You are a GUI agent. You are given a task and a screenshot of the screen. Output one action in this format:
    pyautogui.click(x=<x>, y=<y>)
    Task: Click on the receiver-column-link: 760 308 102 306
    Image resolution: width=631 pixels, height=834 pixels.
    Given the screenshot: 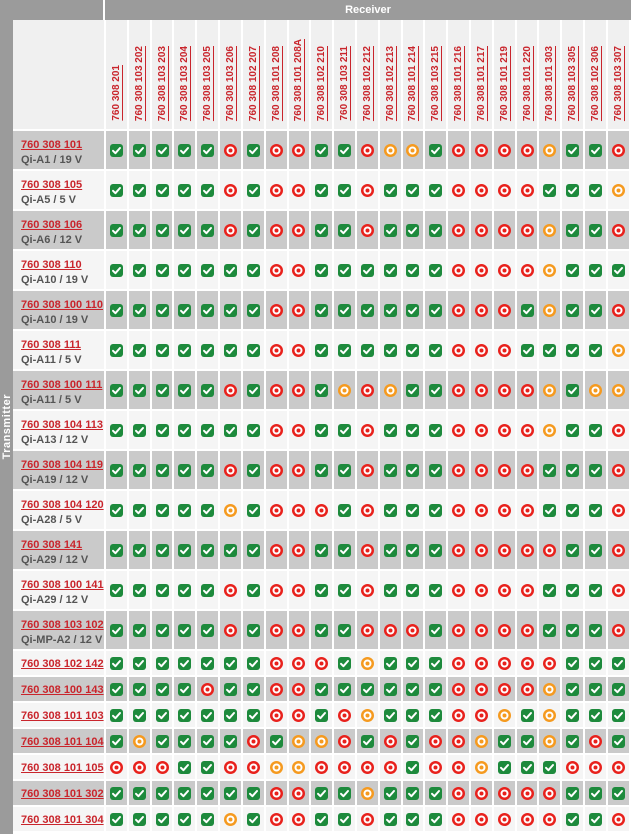 What is the action you would take?
    pyautogui.click(x=595, y=83)
    